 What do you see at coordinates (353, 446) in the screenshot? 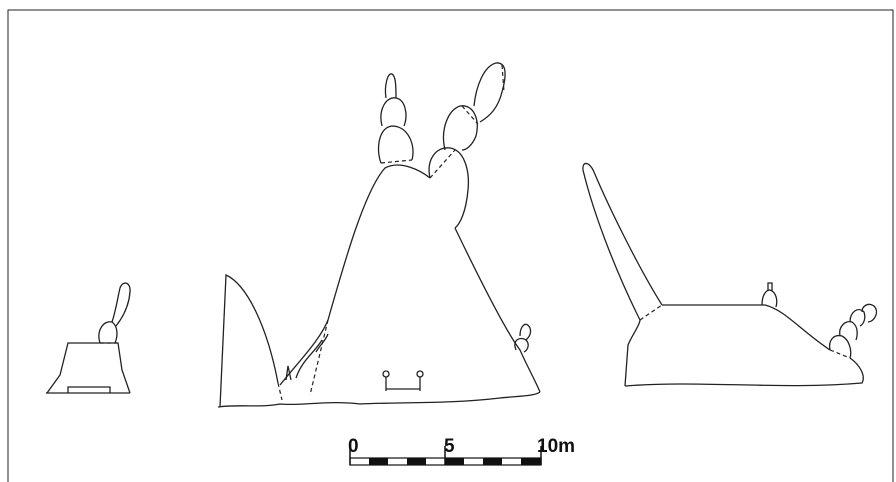
I see `scale-label: 0` at bounding box center [353, 446].